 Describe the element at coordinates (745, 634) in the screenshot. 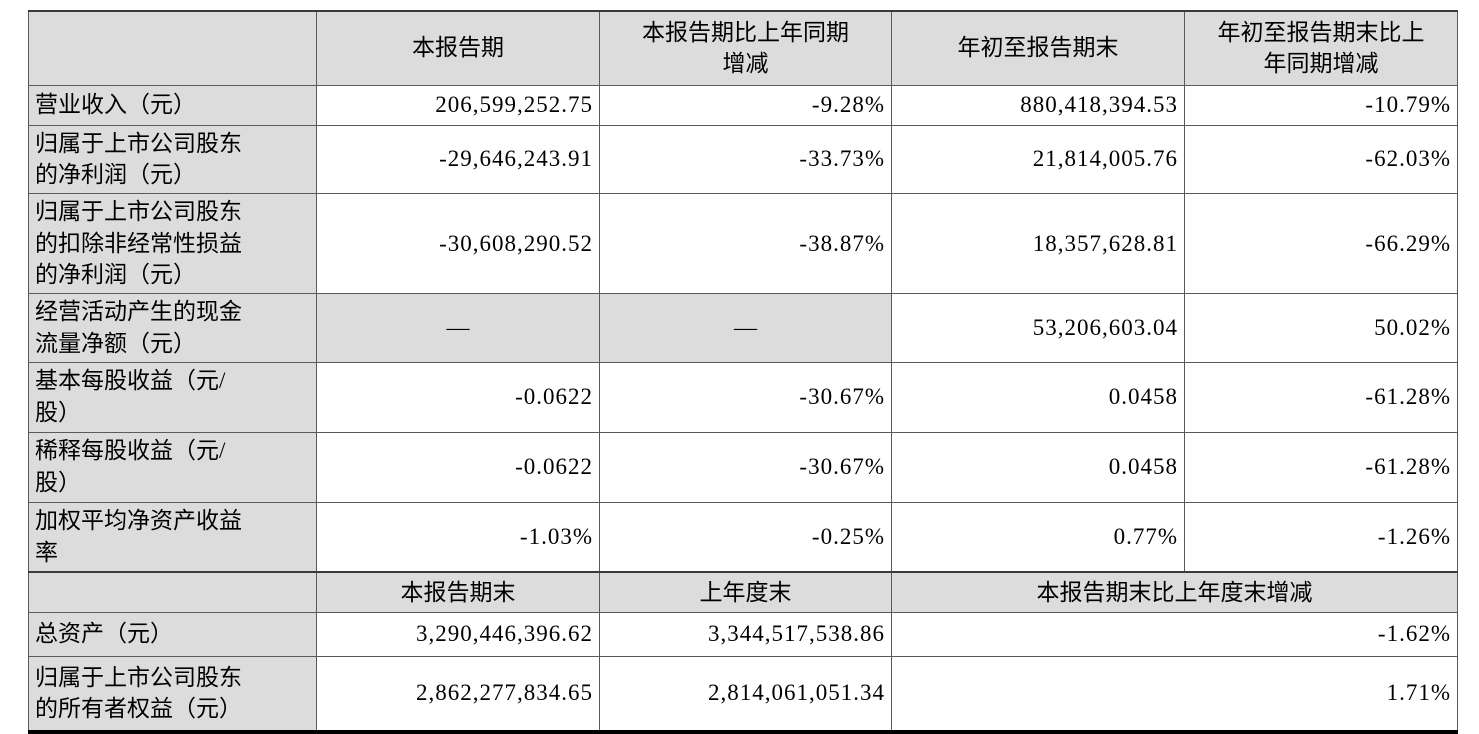

I see `value-end-of-prior-year: 3,344,517,538.86` at that location.